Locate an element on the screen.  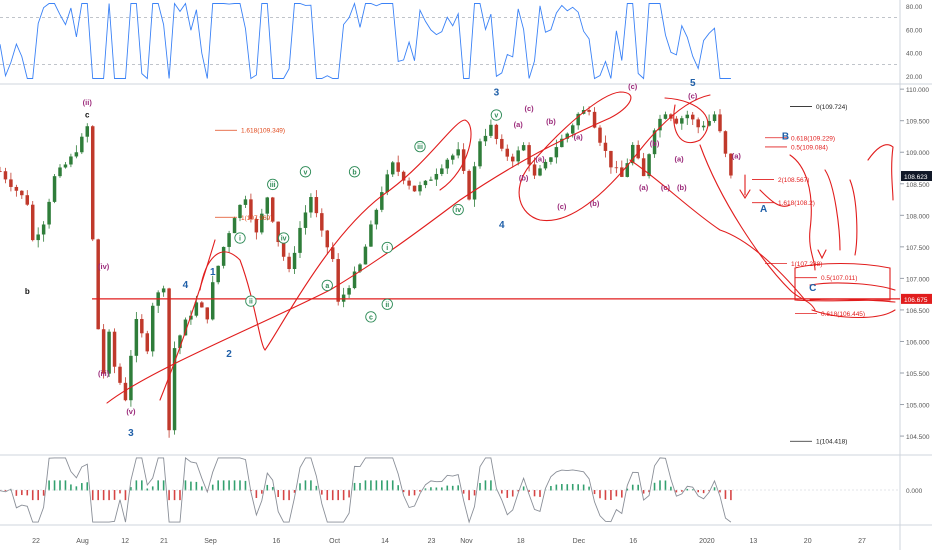
wave-label: C is located at coordinates (812, 288).